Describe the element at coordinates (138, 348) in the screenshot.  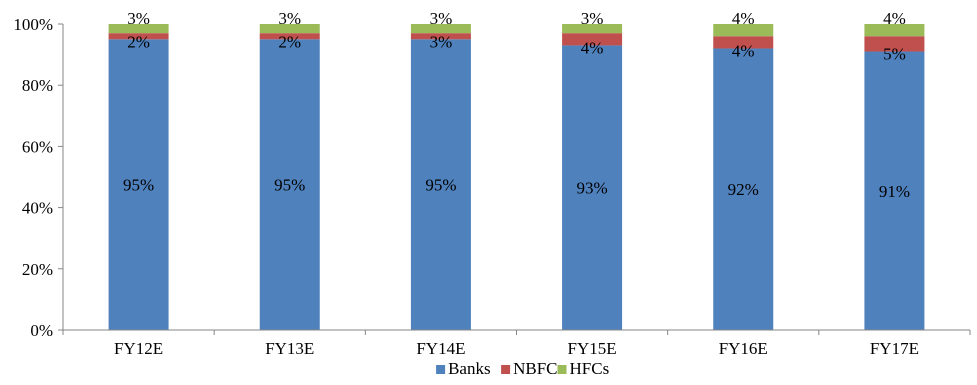
I see `x-tick-label: FY12E` at that location.